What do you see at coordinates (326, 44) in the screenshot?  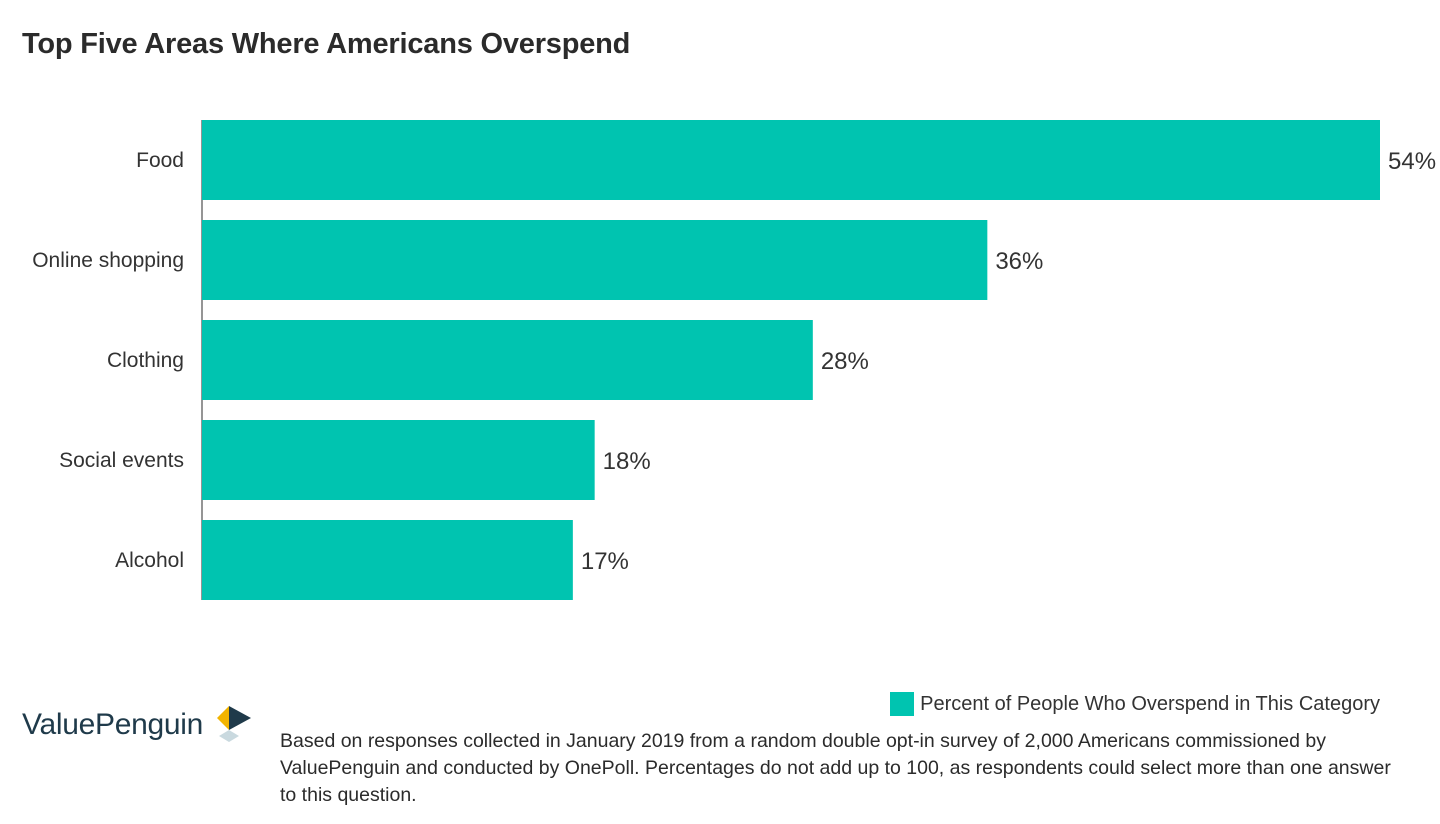 I see `chart-title: Top Five Areas Where Americans Overspend` at bounding box center [326, 44].